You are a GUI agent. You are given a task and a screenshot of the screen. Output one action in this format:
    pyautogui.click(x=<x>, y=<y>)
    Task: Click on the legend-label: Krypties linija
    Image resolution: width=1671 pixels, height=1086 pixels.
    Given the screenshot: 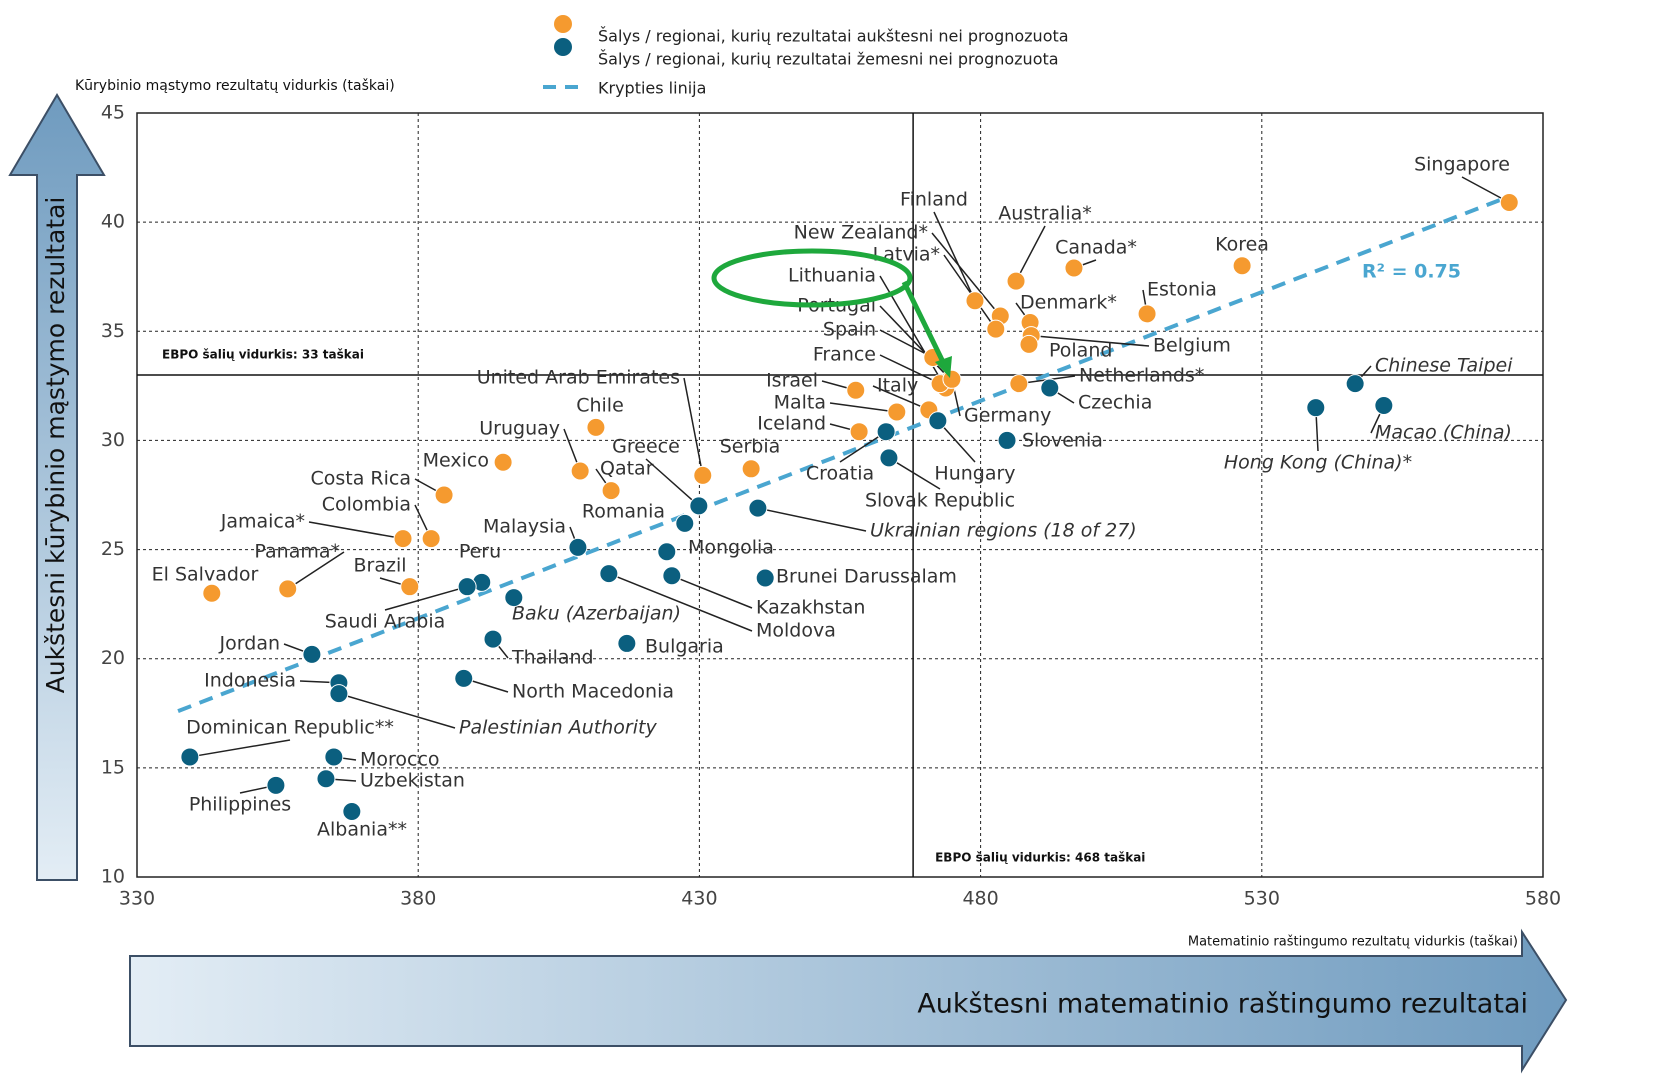 What is the action you would take?
    pyautogui.click(x=652, y=88)
    